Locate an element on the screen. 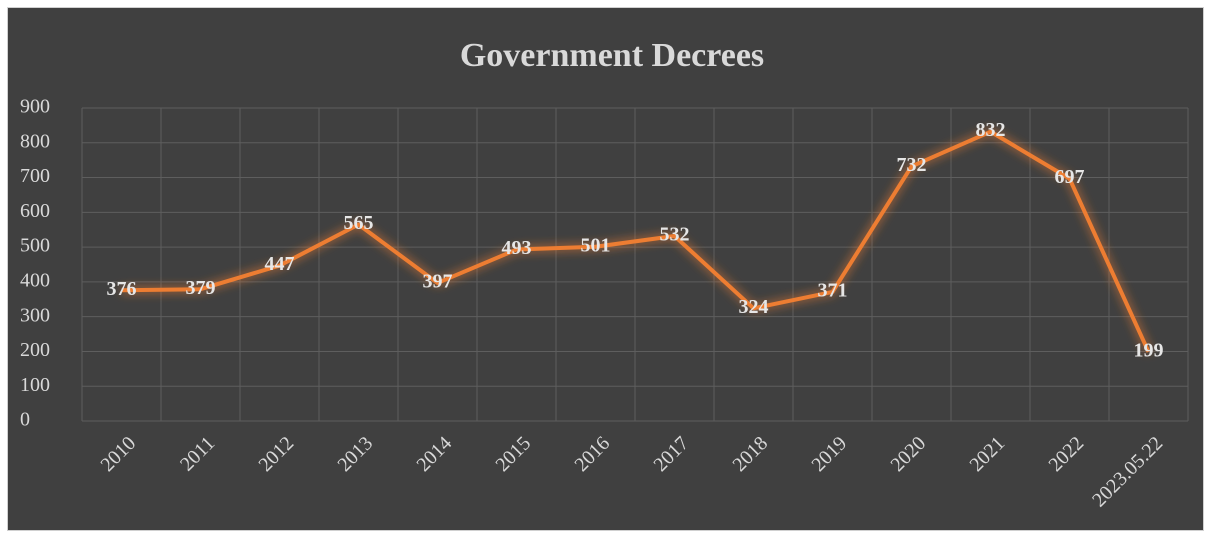 This screenshot has width=1211, height=538. data-label: 532 is located at coordinates (675, 235).